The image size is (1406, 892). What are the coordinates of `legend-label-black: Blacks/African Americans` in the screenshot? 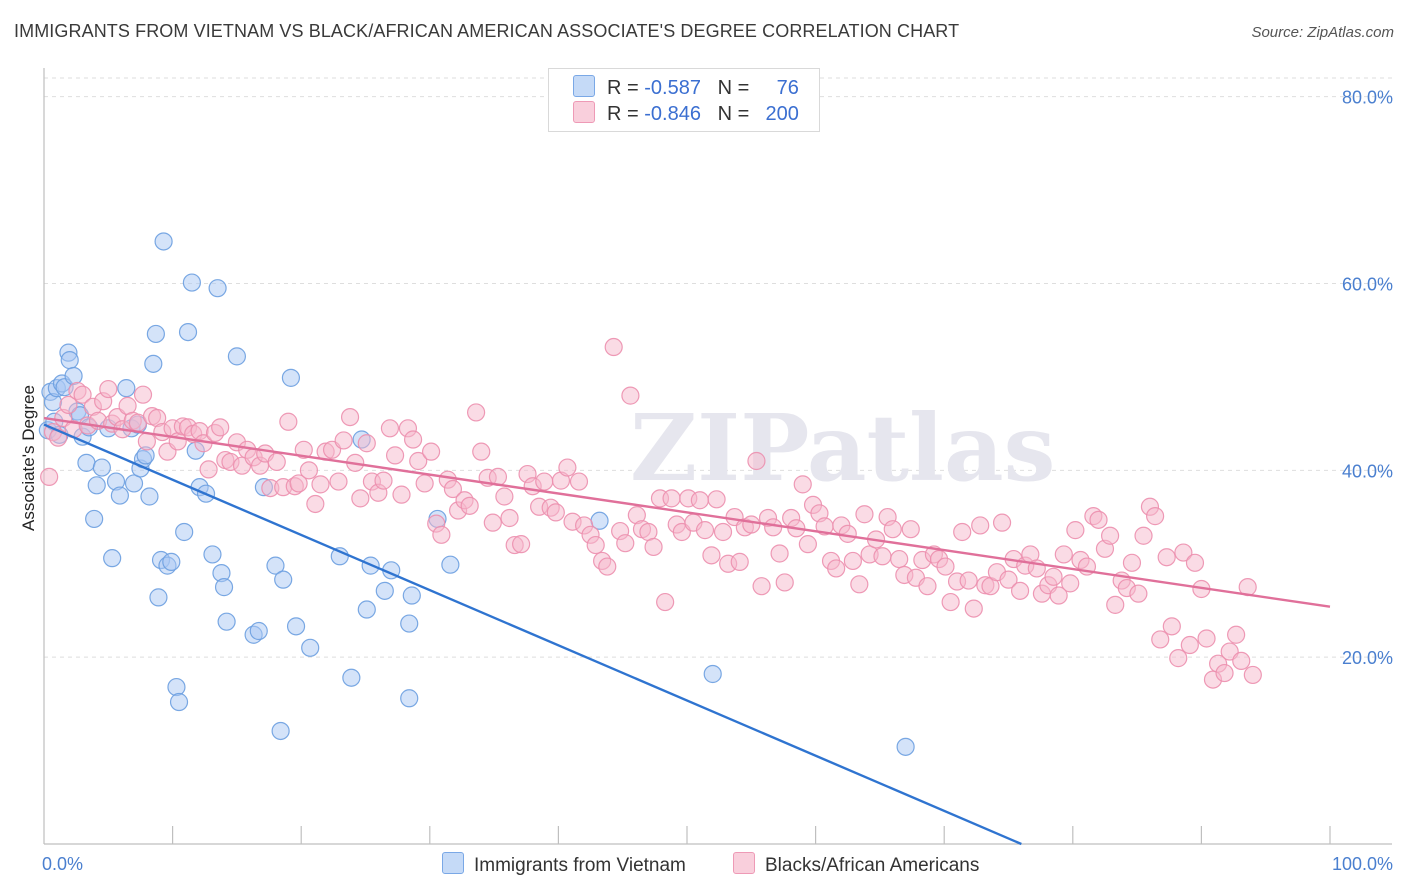 It's located at (872, 865).